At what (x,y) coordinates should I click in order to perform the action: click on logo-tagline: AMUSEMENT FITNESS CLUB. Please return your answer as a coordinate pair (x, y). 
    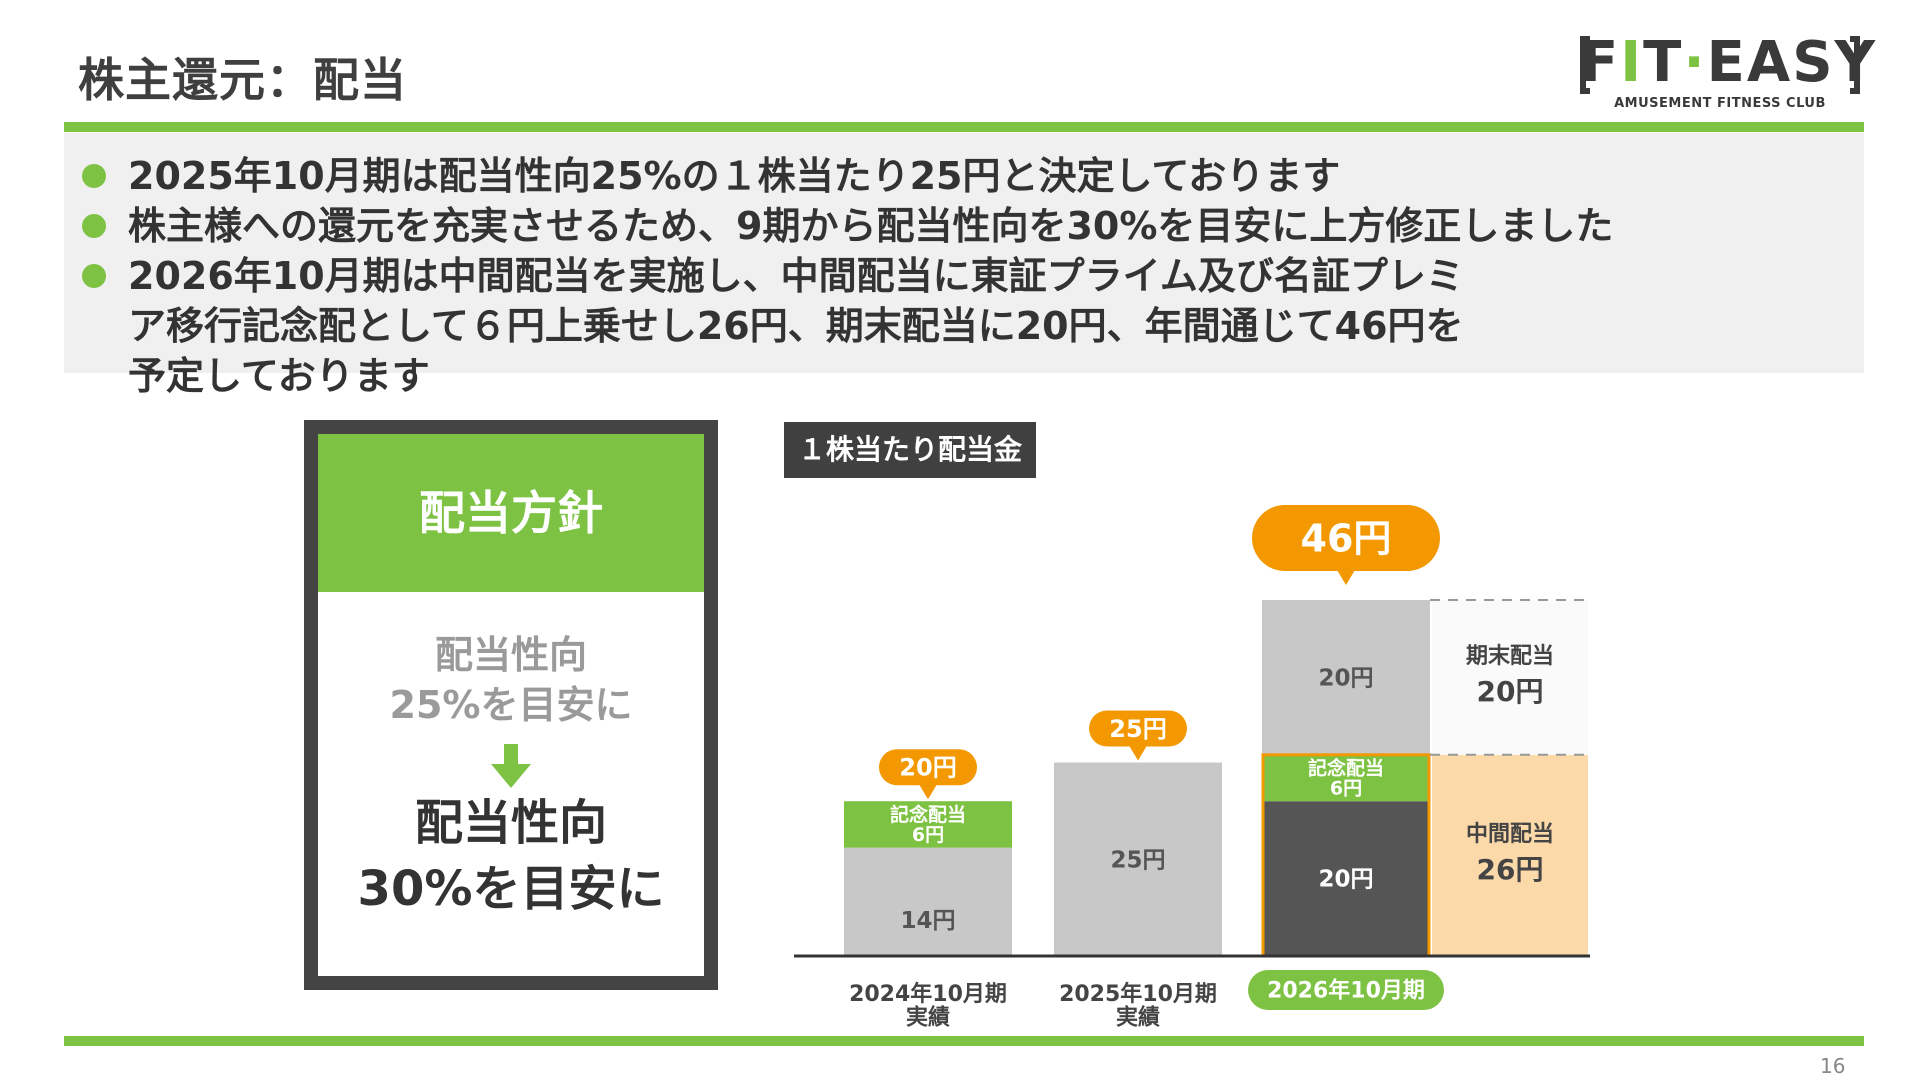
    Looking at the image, I should click on (1720, 103).